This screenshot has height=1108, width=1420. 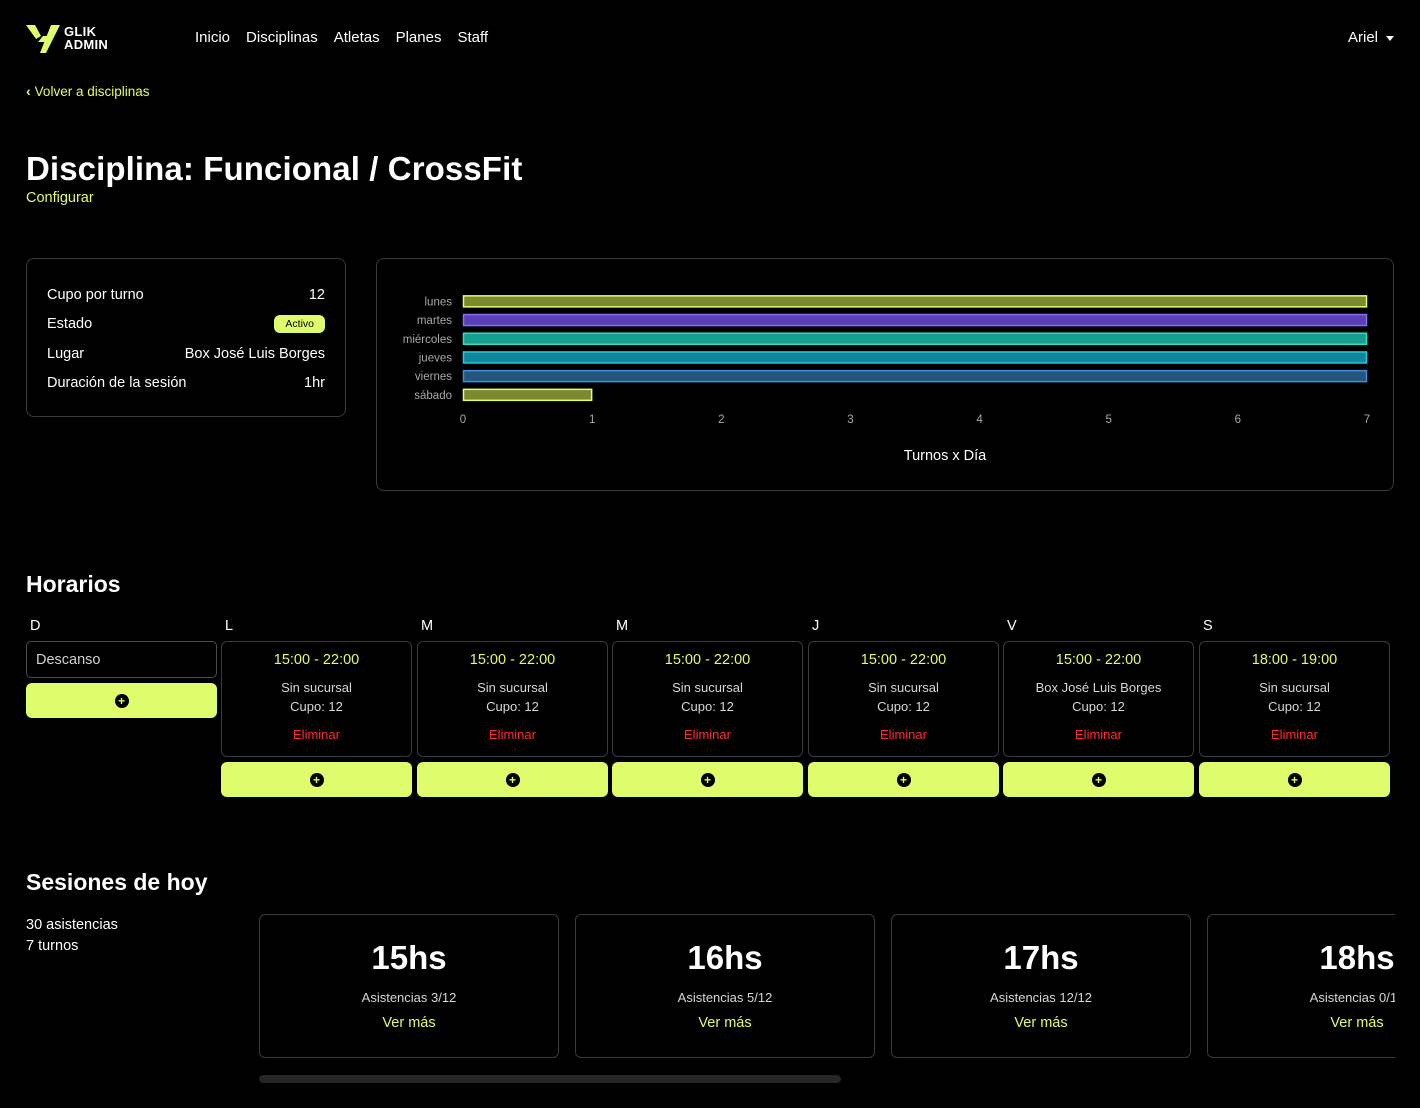 What do you see at coordinates (66, 353) in the screenshot?
I see `info-label: Lugar` at bounding box center [66, 353].